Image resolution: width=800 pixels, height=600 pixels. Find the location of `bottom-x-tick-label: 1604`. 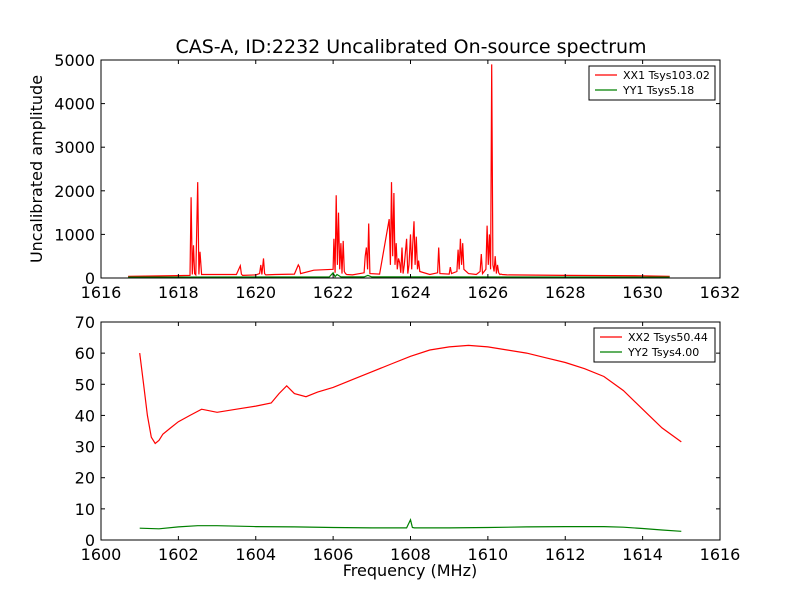

bottom-x-tick-label: 1604 is located at coordinates (255, 554).